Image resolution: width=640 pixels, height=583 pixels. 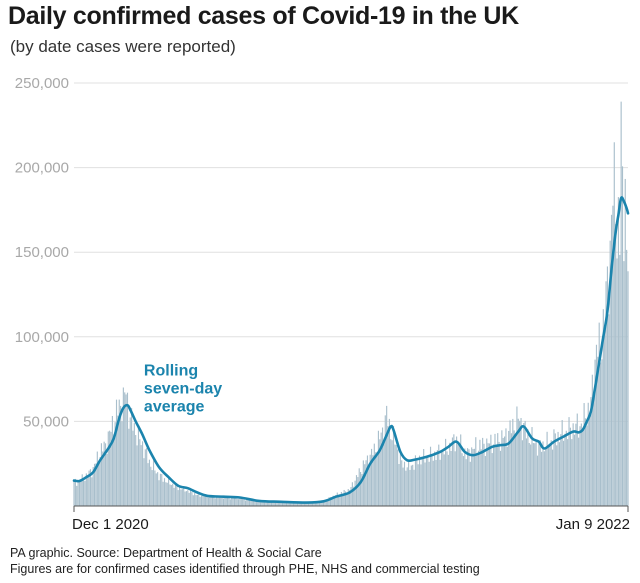 What do you see at coordinates (110, 524) in the screenshot?
I see `x-tick-label: Dec 1 2020` at bounding box center [110, 524].